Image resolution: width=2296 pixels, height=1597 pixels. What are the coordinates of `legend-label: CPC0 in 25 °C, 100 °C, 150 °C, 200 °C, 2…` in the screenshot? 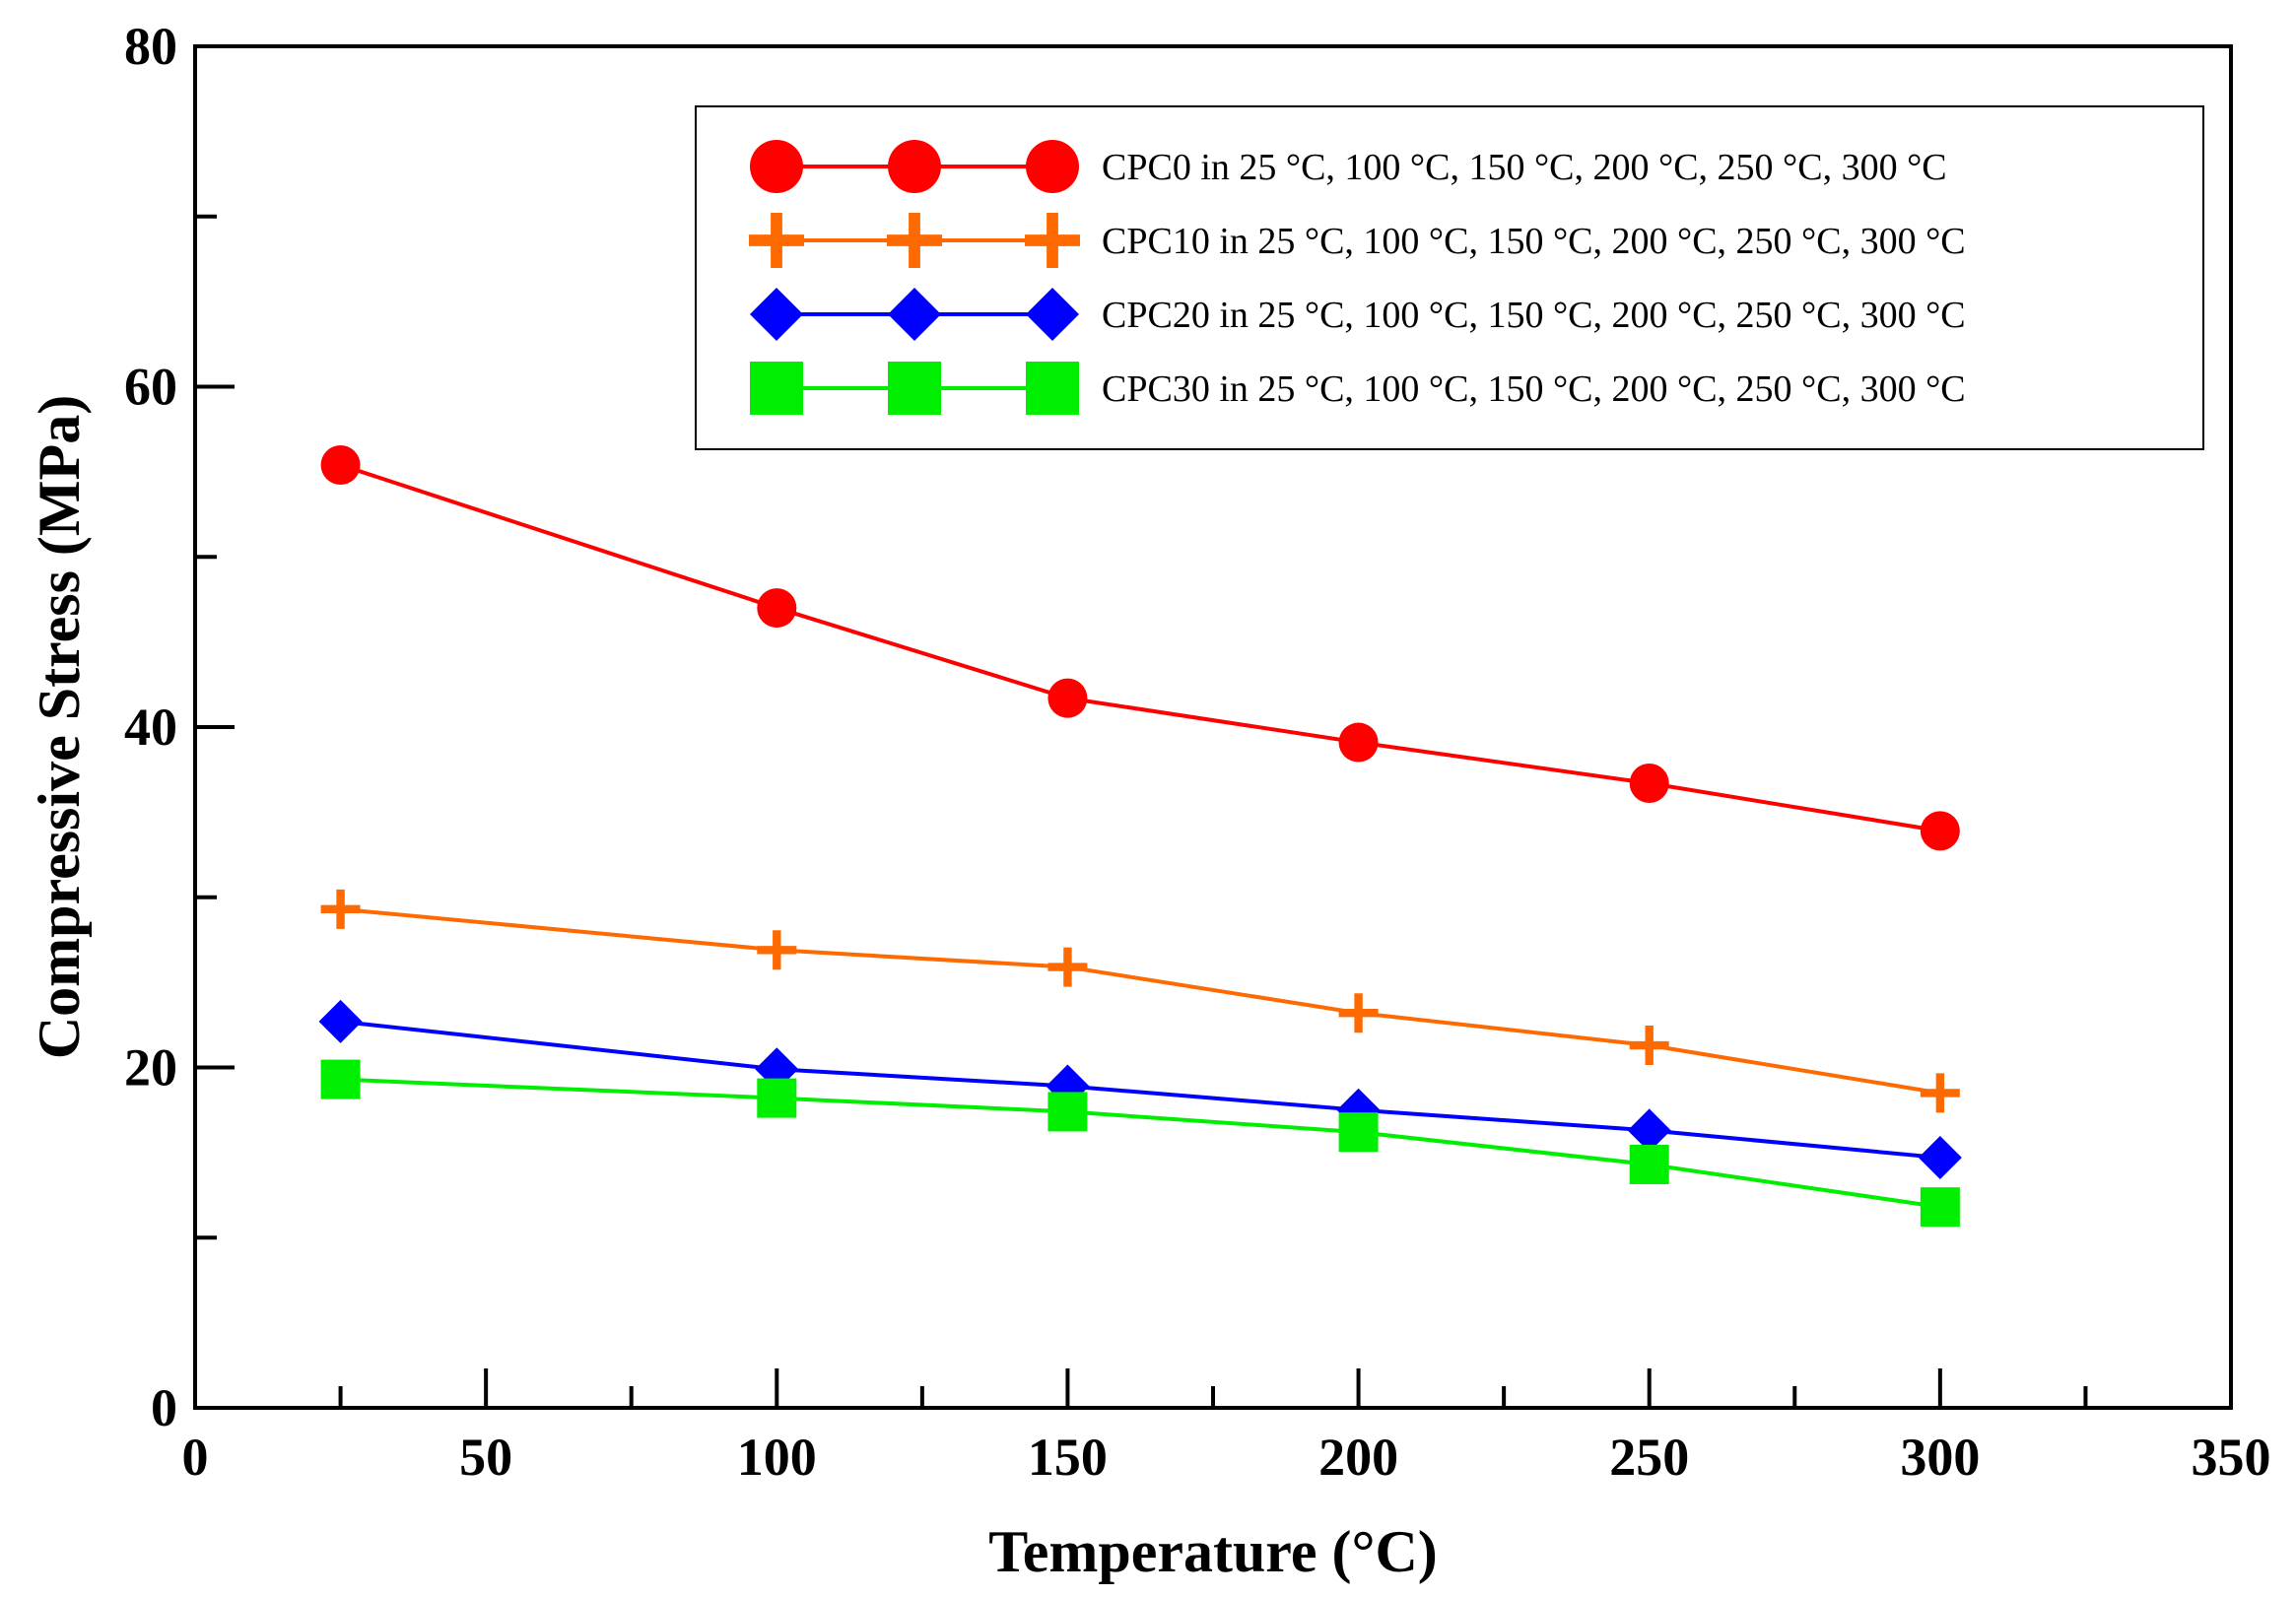 It's located at (1524, 168).